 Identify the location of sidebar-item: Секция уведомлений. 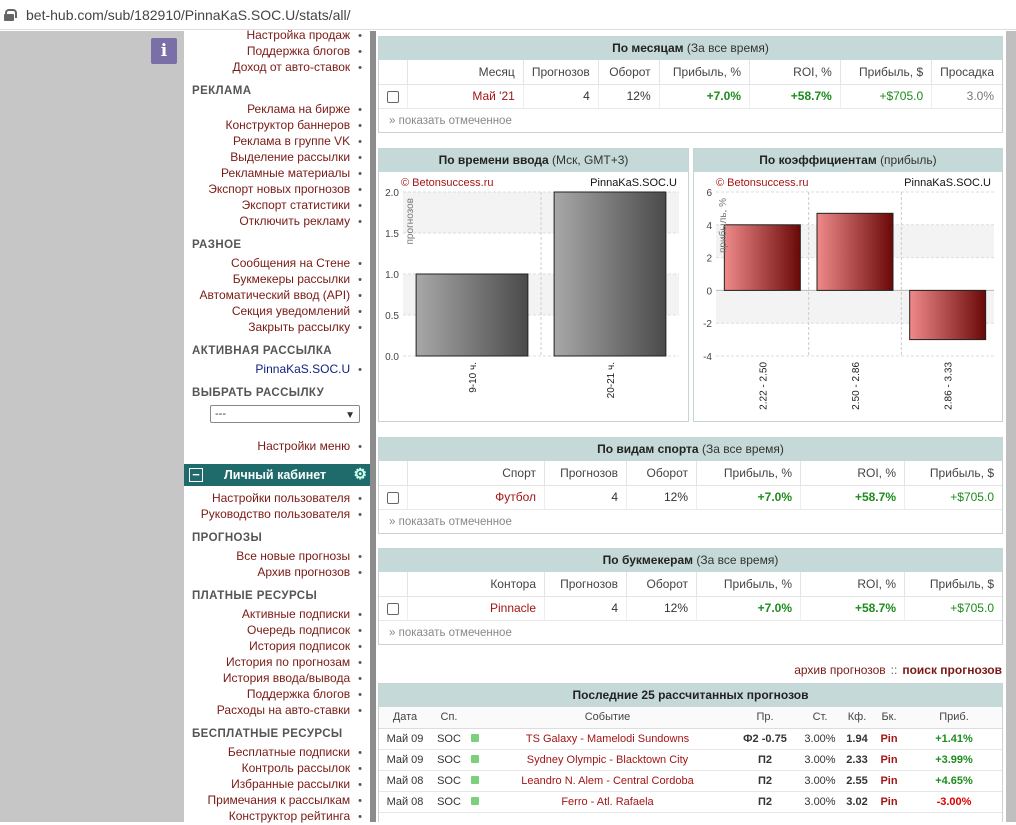
(297, 311).